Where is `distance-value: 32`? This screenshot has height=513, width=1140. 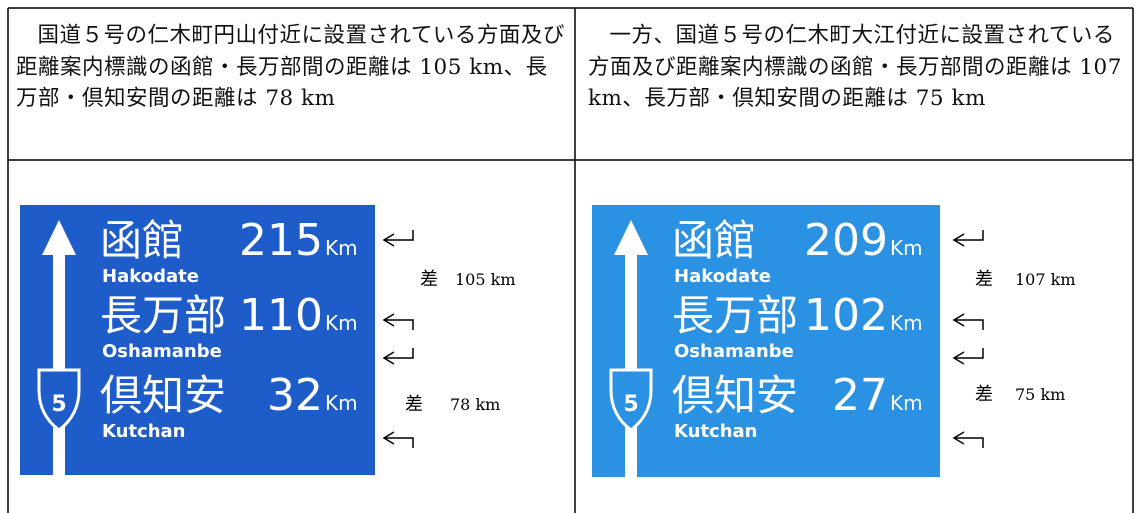
distance-value: 32 is located at coordinates (295, 395).